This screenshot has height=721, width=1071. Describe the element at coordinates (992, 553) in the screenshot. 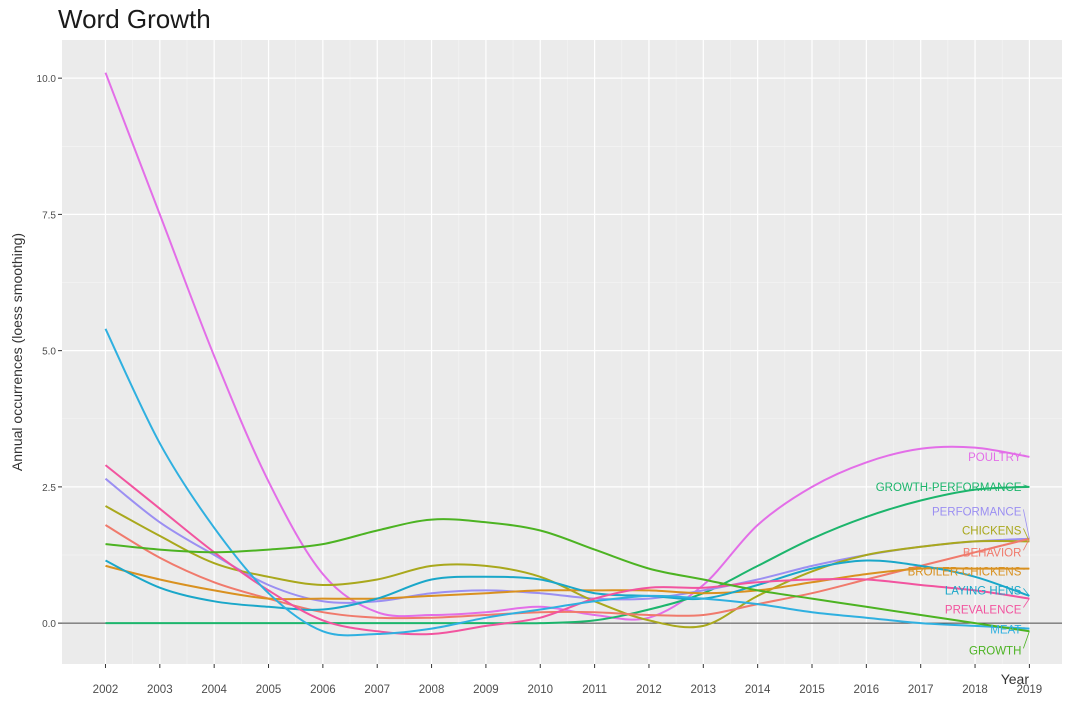

I see `end-label-behavior: BEHAVIOR` at that location.